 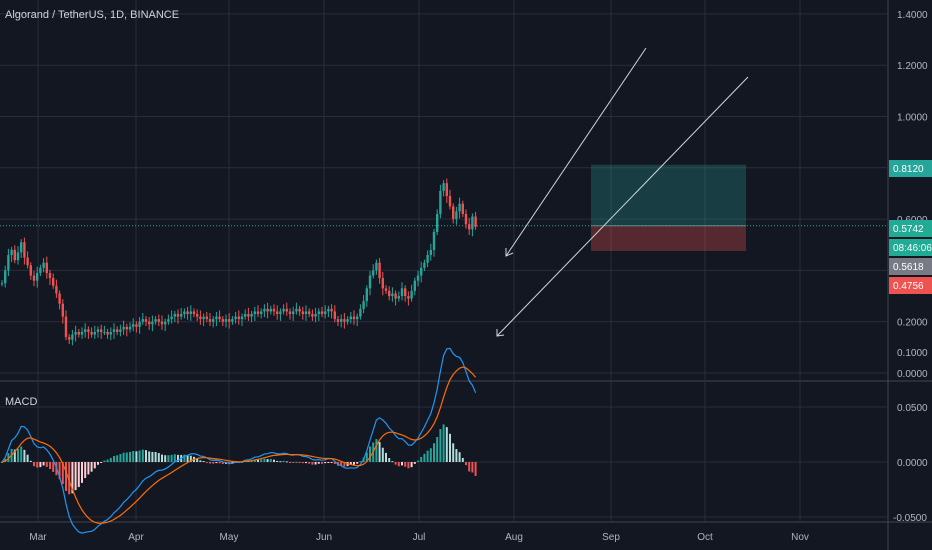 What do you see at coordinates (229, 537) in the screenshot?
I see `time-tick-label: May` at bounding box center [229, 537].